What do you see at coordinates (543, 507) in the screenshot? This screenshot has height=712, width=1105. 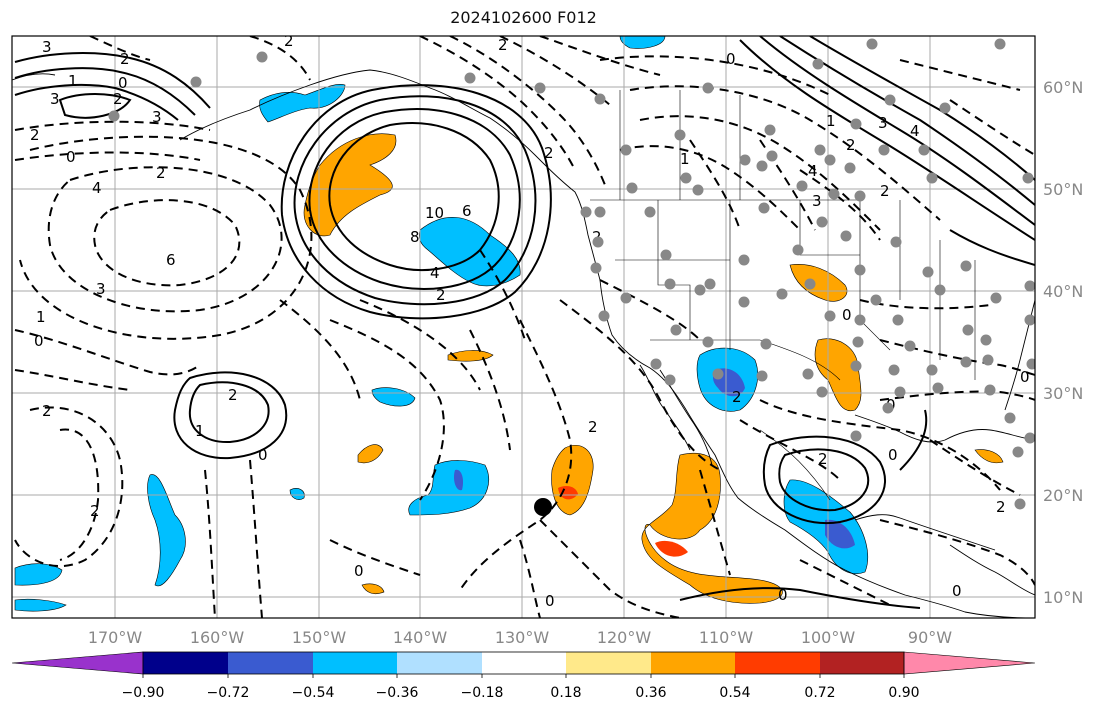 I see `storm-marker-icon` at bounding box center [543, 507].